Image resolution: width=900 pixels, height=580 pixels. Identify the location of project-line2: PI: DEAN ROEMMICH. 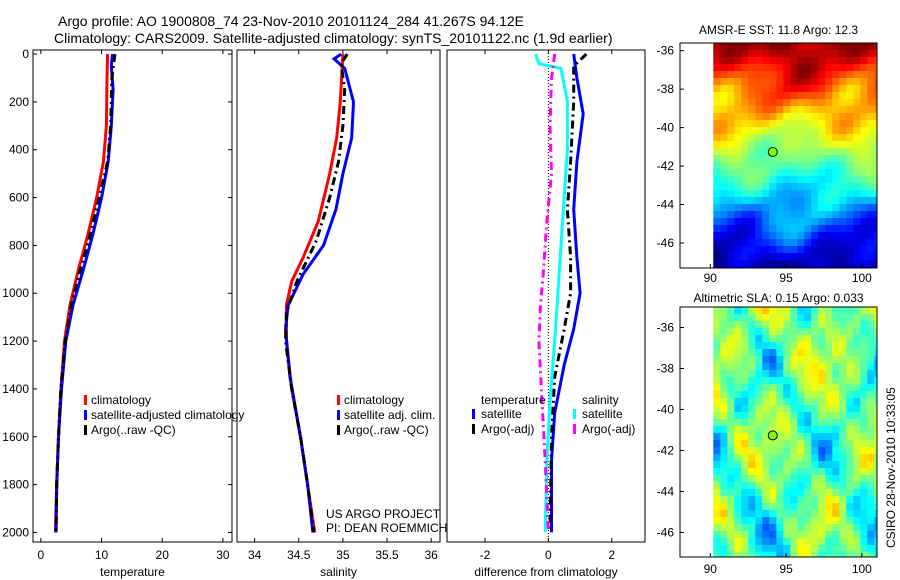
(386, 528).